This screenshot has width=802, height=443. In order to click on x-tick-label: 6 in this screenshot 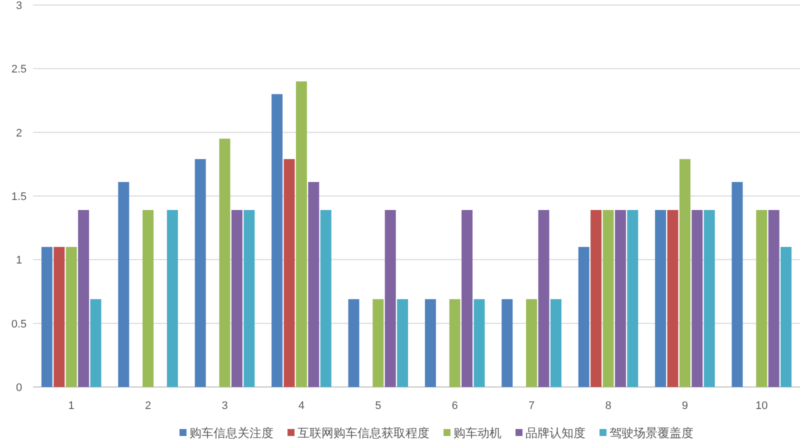, I will do `click(455, 406)`.